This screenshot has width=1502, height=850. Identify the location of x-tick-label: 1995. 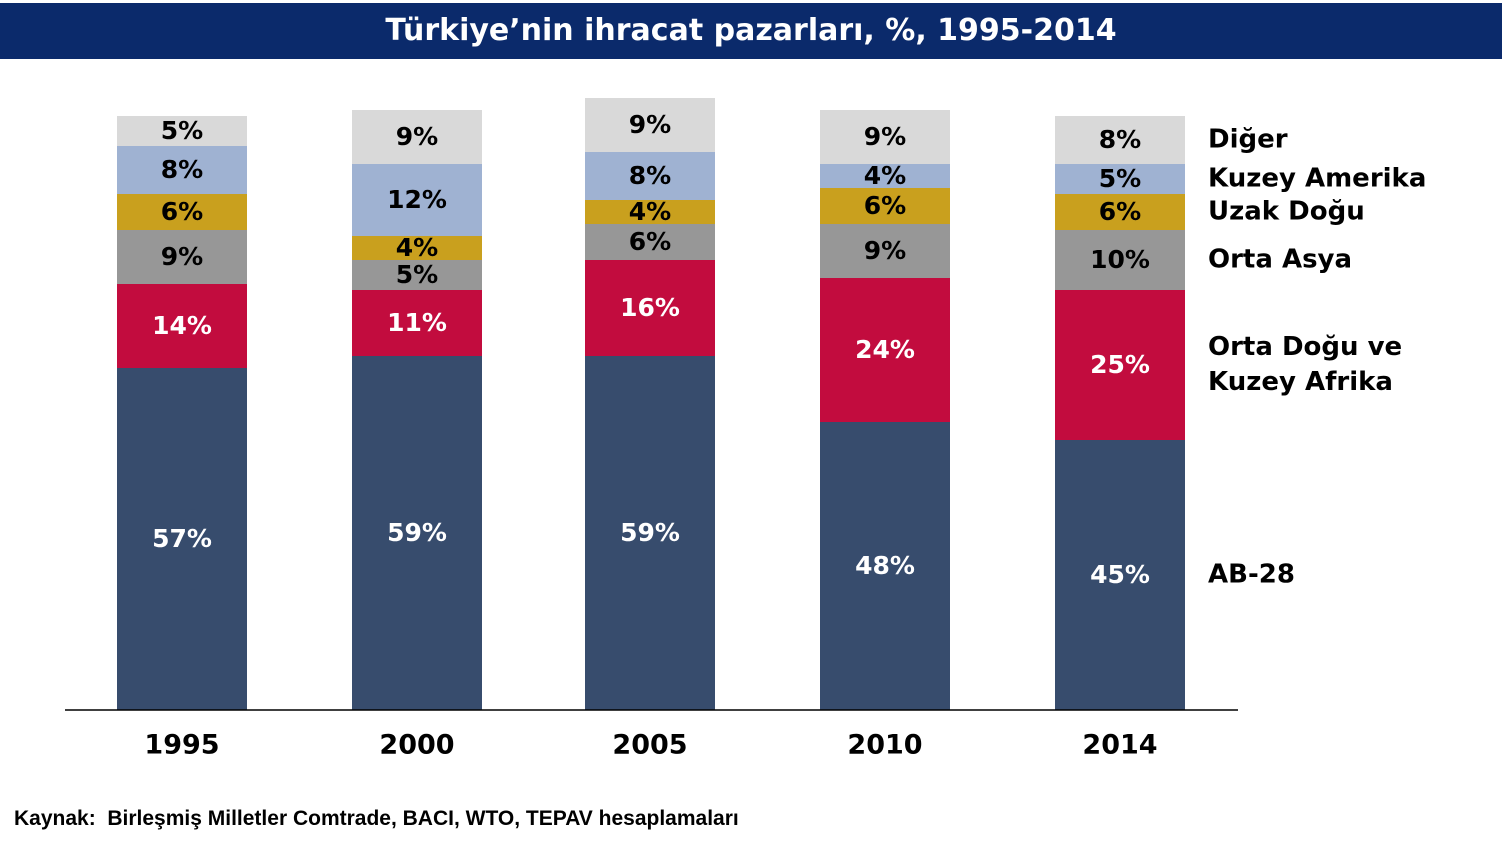
(181, 745).